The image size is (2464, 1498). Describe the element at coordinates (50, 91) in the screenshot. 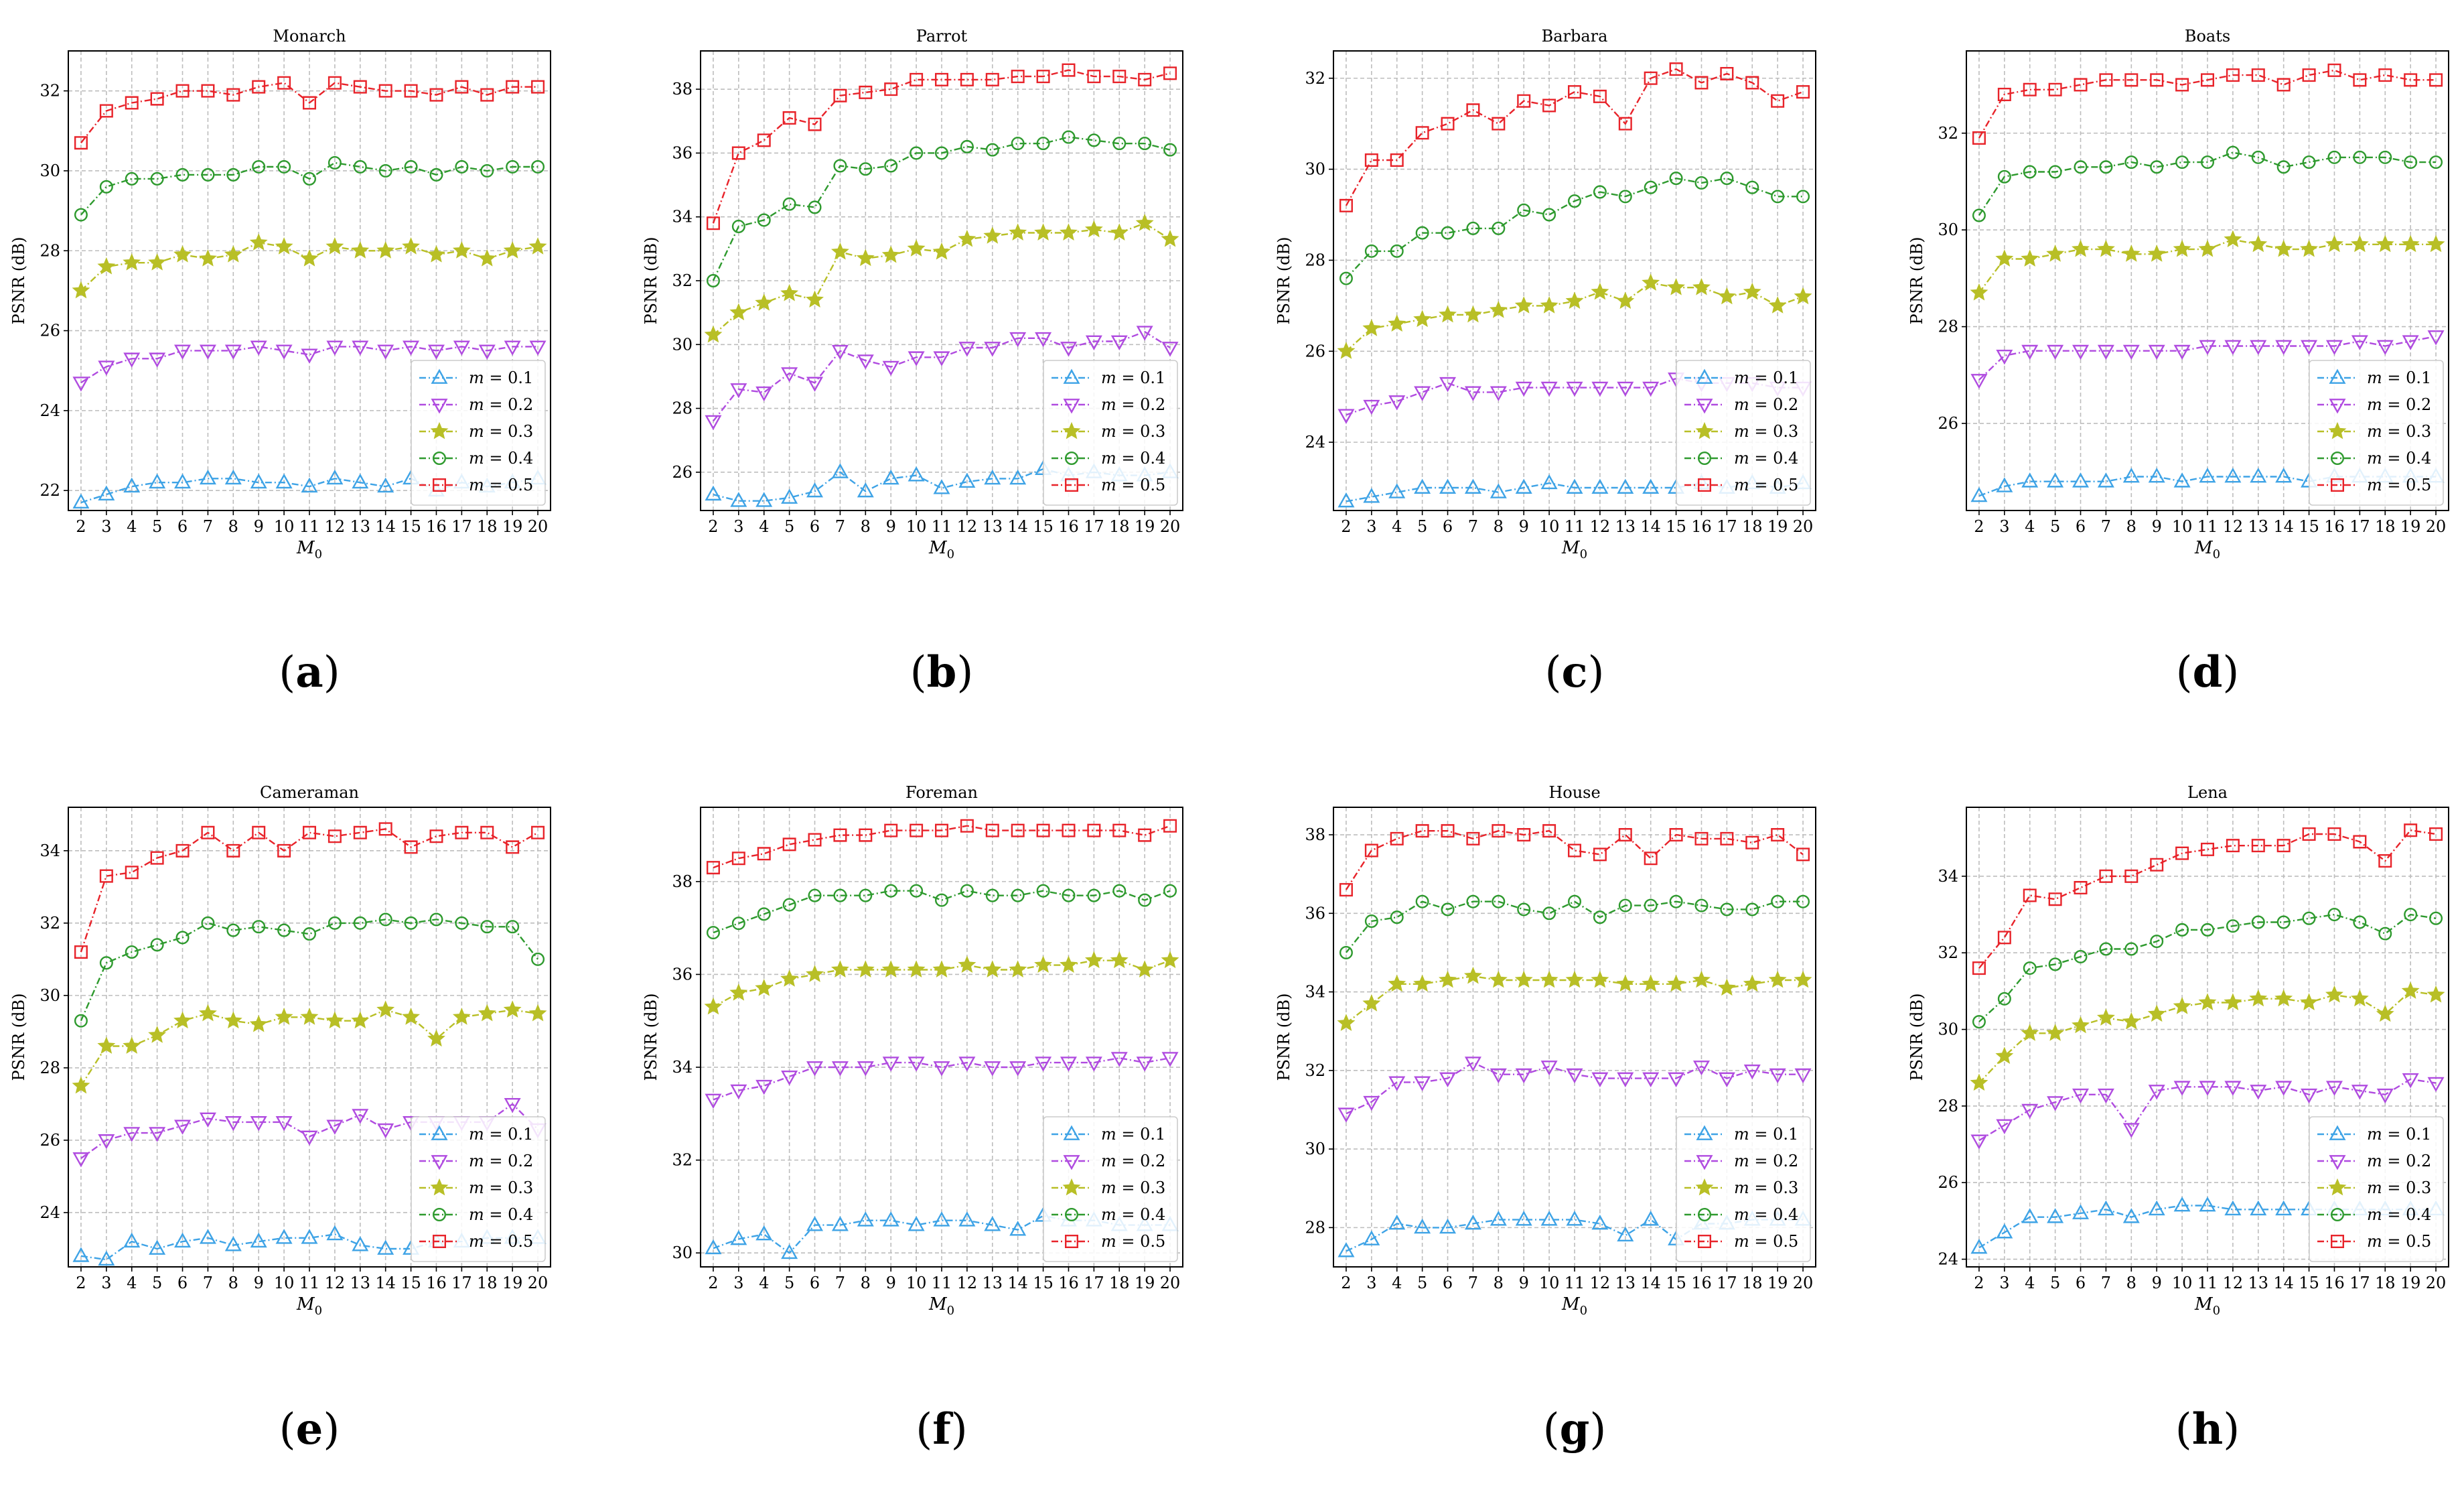

I see `y-tick-label: 32` at that location.